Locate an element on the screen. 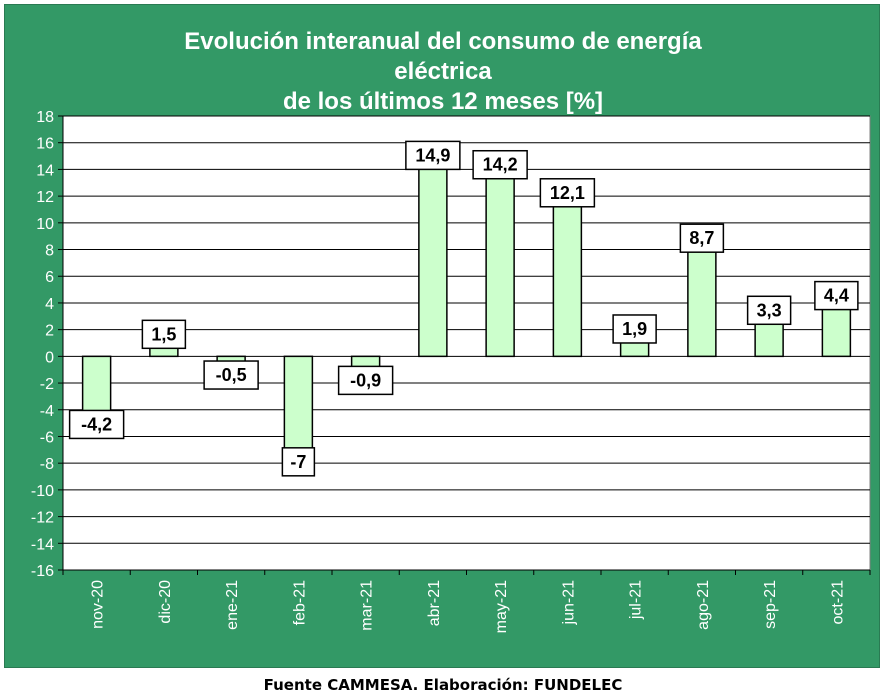 The height and width of the screenshot is (699, 886). x-tick-label: nov-20 is located at coordinates (98, 604).